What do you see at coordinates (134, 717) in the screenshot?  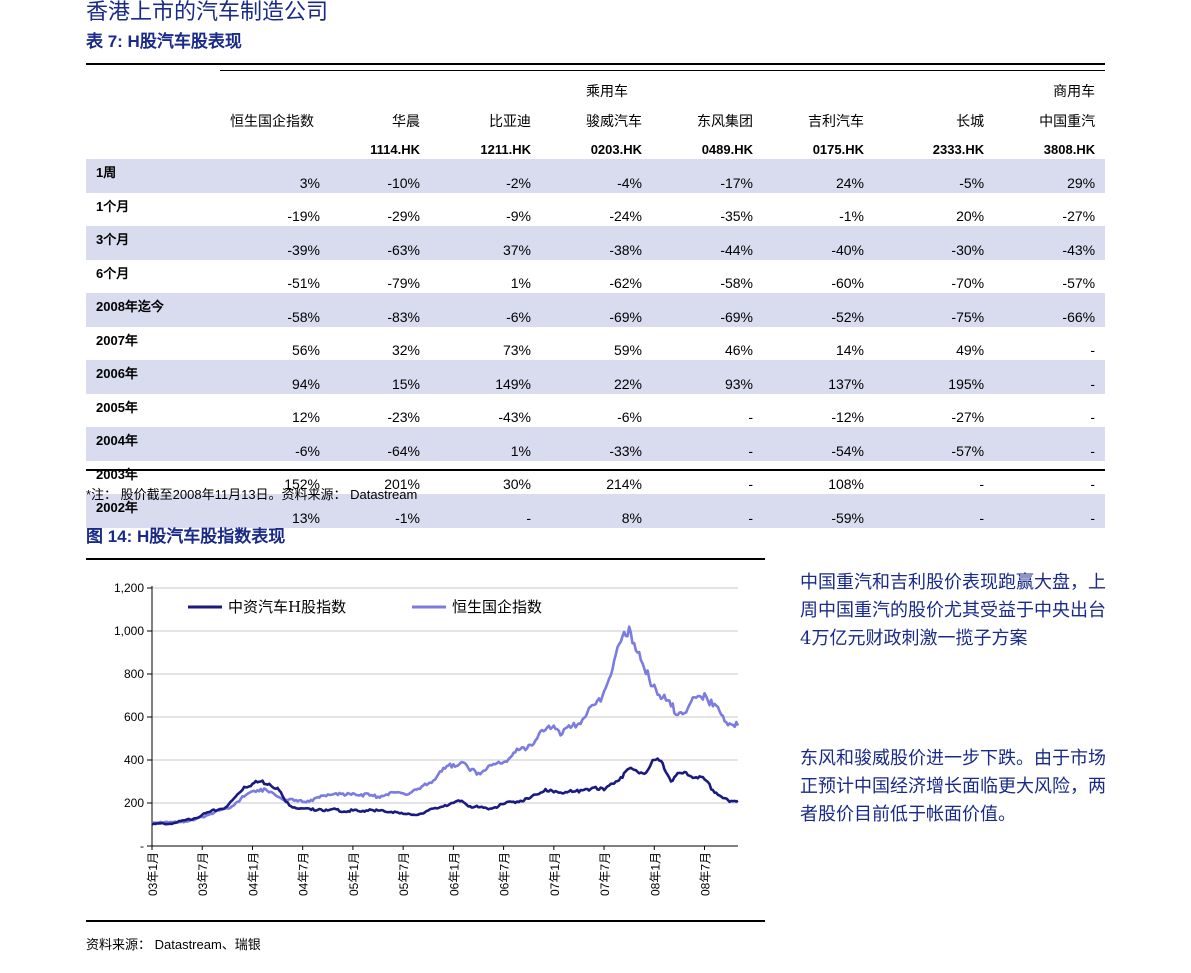 I see `y-tick-label: 600` at bounding box center [134, 717].